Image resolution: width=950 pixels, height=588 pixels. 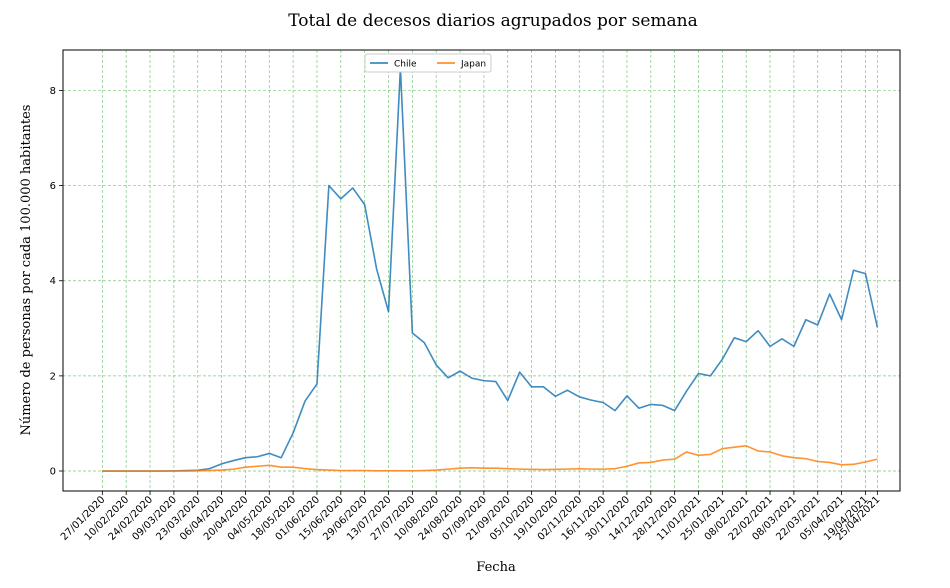 I want to click on y-tick-label: 8, so click(x=53, y=91).